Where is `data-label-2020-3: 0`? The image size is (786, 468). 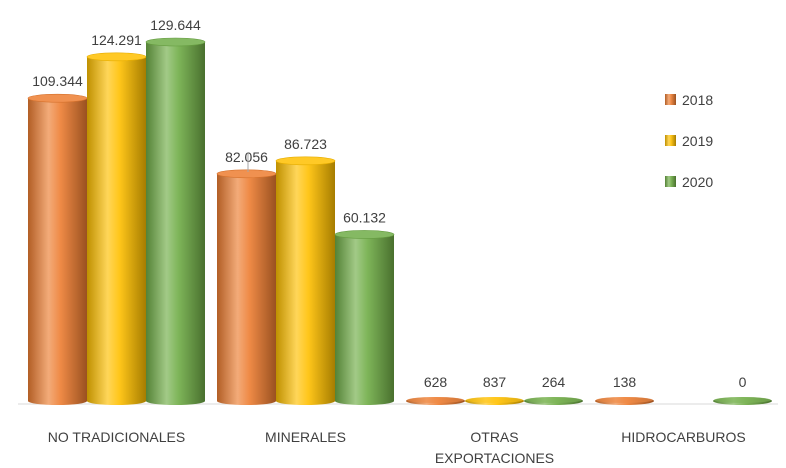
data-label-2020-3: 0 is located at coordinates (743, 382).